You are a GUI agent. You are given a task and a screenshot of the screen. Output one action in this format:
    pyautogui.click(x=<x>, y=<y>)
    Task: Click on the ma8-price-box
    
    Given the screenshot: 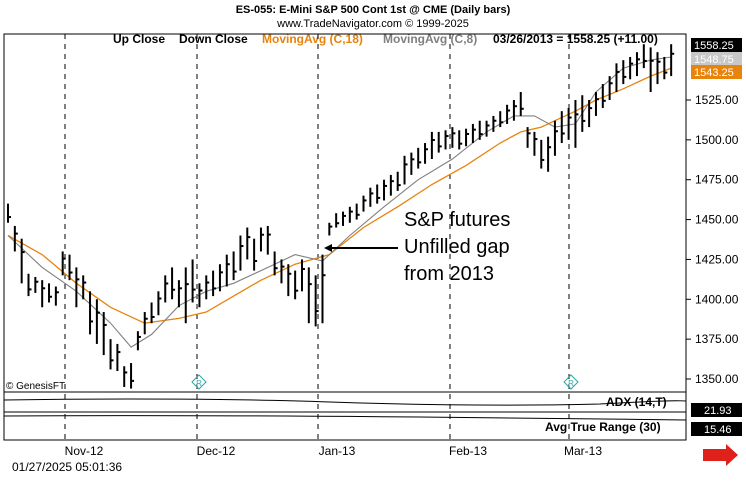 What is the action you would take?
    pyautogui.click(x=716, y=58)
    